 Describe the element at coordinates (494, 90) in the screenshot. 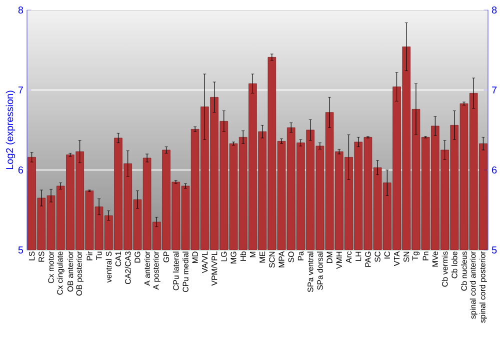

I see `y2-tick-label: 7` at that location.